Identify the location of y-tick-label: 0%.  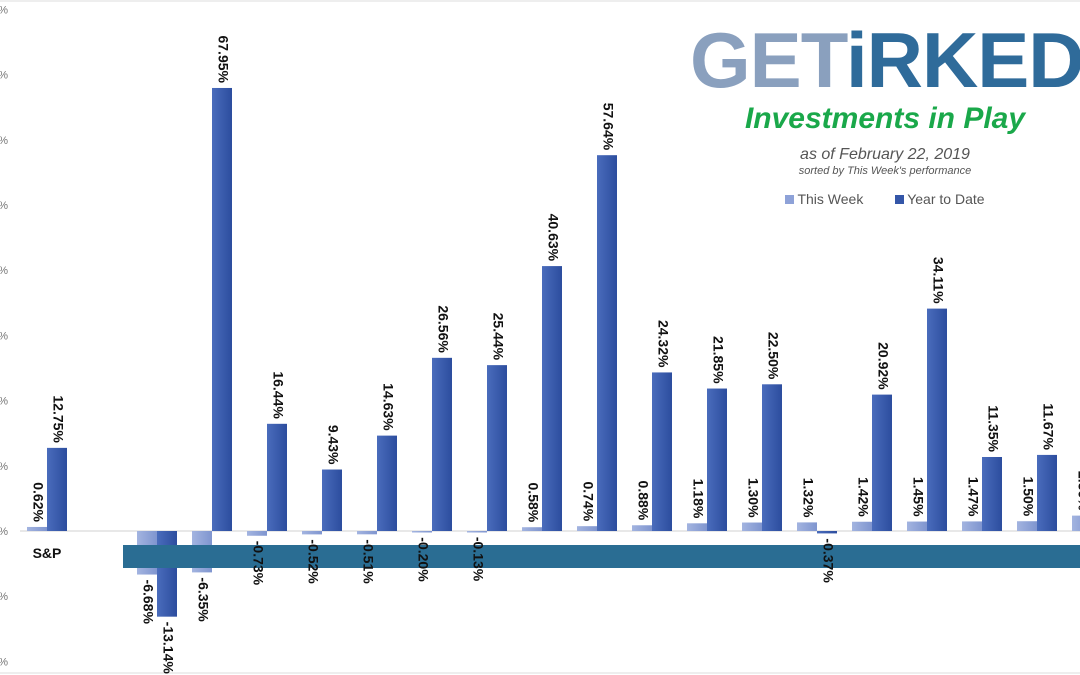
(4, 532).